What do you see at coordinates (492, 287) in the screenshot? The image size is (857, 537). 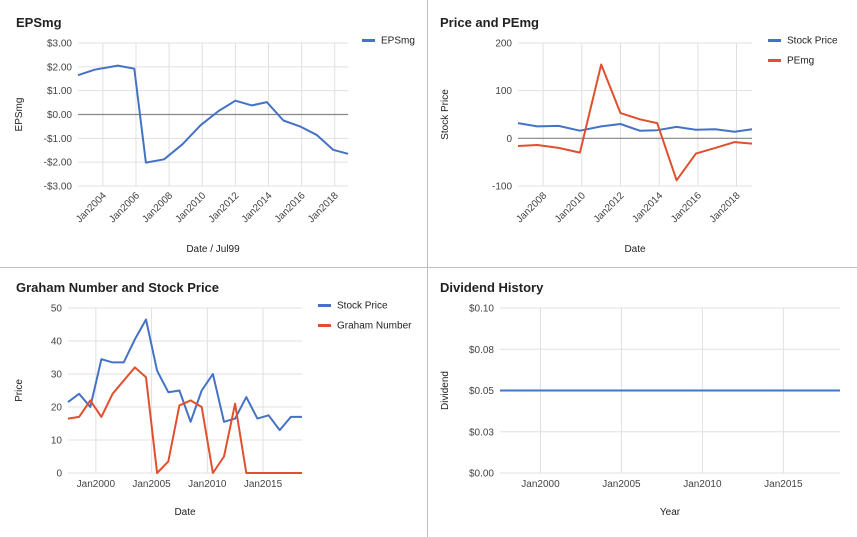 I see `chart-title: Dividend History` at bounding box center [492, 287].